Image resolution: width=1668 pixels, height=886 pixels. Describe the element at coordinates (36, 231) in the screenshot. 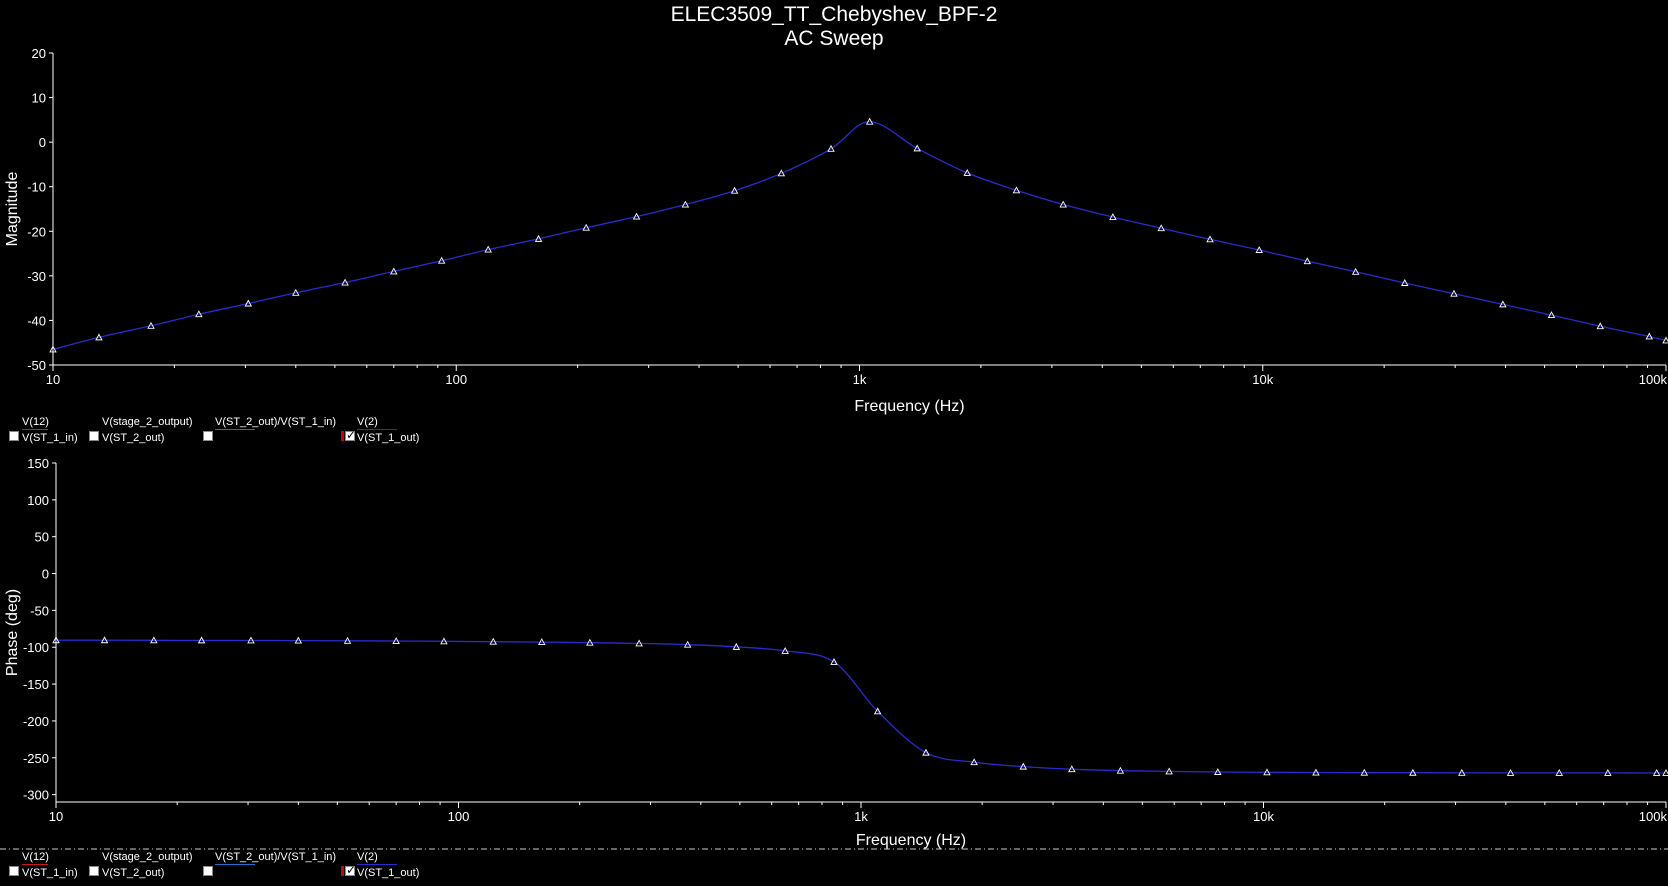

I see `magnitude-y-tick-label: -20` at that location.